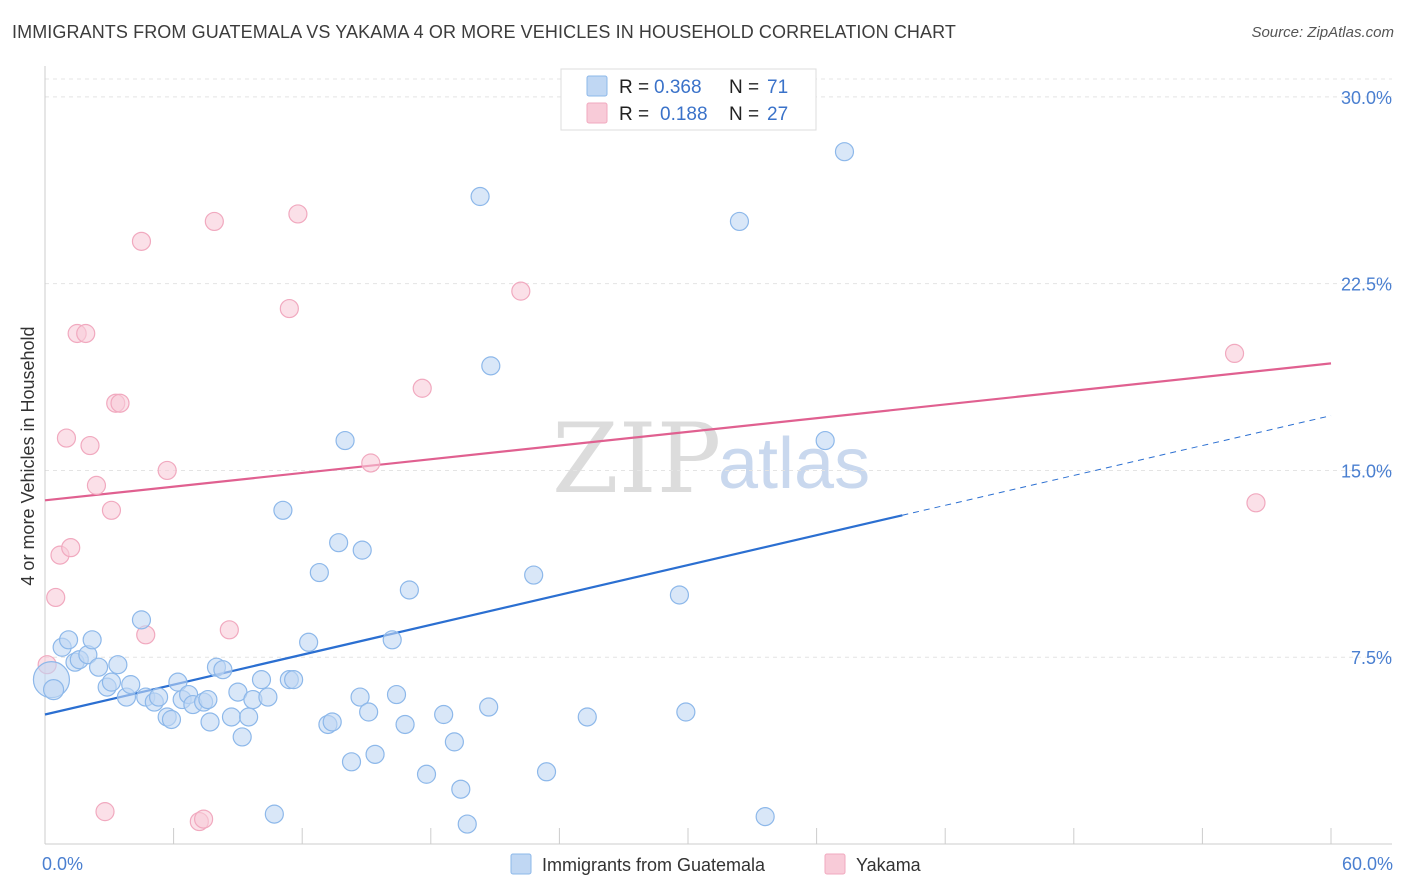  Describe the element at coordinates (634, 114) in the screenshot. I see `stats-r-label-yakama: R =` at that location.